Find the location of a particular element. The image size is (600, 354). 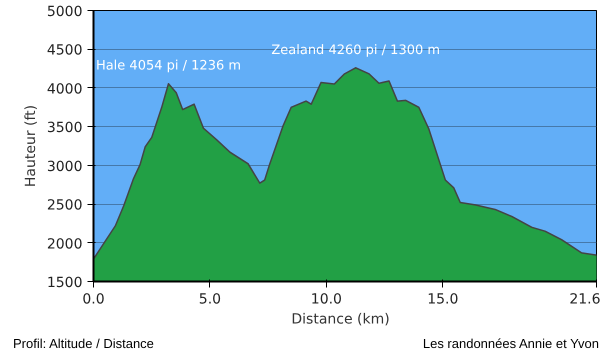

y-tick-label: 2500 is located at coordinates (64, 206).